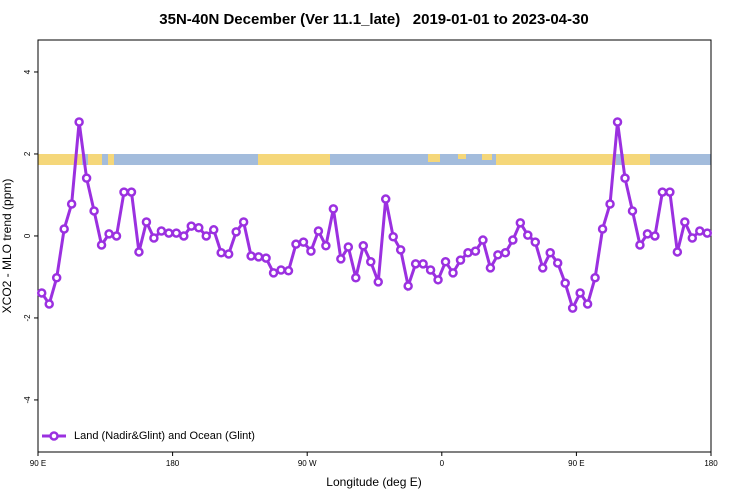 Image resolution: width=750 pixels, height=500 pixels. I want to click on y-tick-label: -2, so click(27, 318).